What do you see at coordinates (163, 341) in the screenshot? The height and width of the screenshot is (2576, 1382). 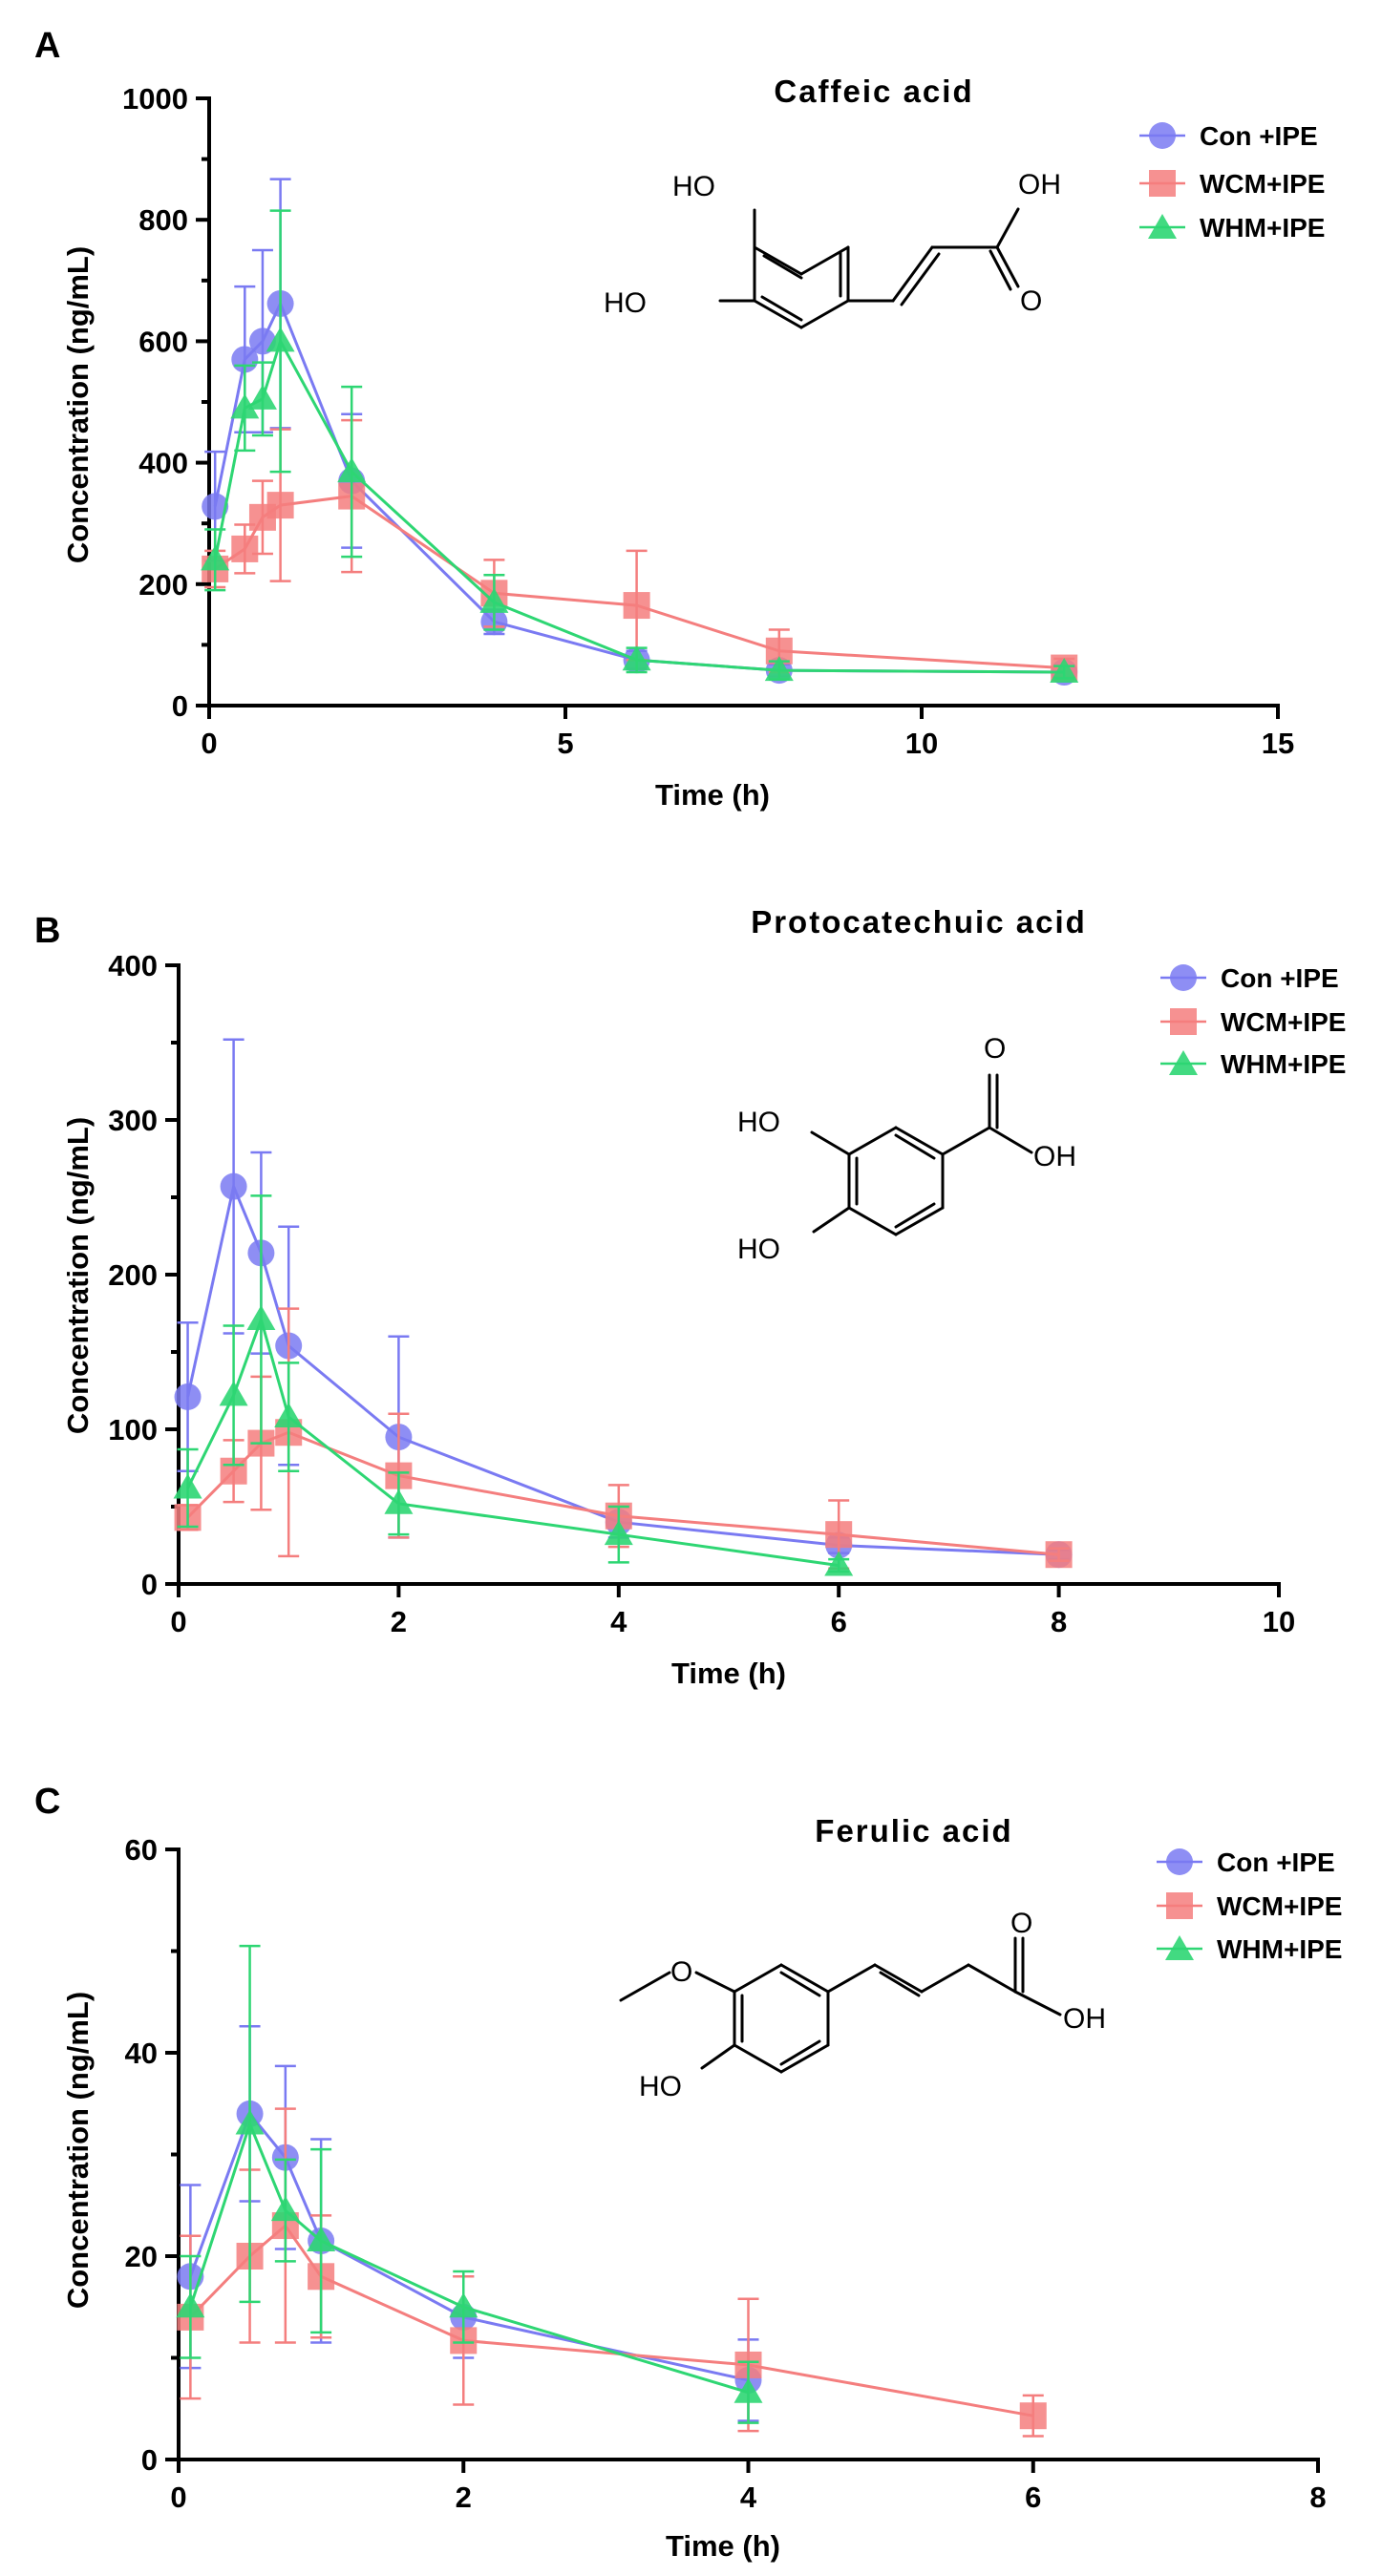 I see `y-tick-label: 600` at bounding box center [163, 341].